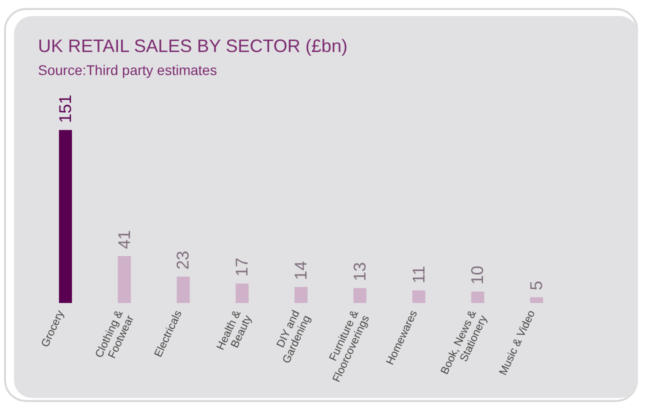 The height and width of the screenshot is (405, 645). What do you see at coordinates (418, 275) in the screenshot?
I see `data-label: 11` at bounding box center [418, 275].